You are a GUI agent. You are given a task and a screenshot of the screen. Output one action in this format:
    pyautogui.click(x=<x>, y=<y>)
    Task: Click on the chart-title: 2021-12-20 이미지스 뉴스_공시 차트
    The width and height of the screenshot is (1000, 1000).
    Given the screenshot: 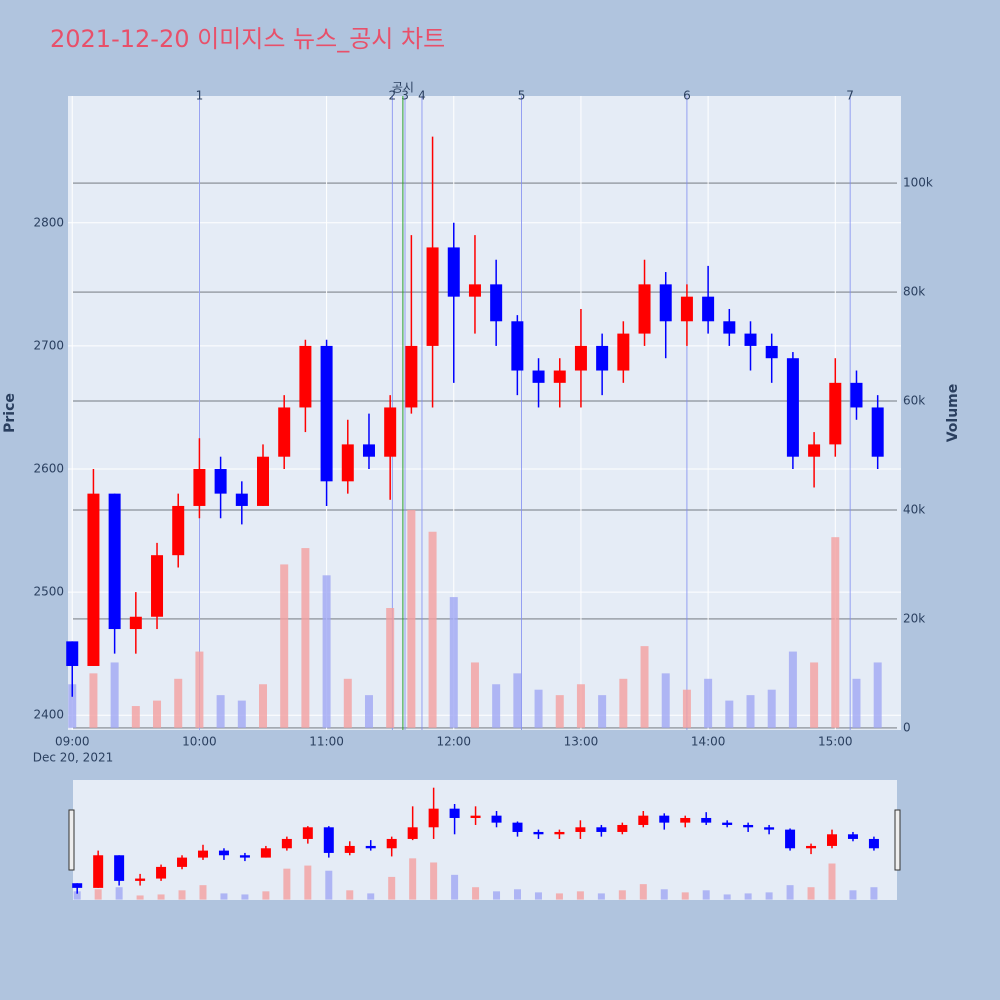 What is the action you would take?
    pyautogui.click(x=247, y=39)
    